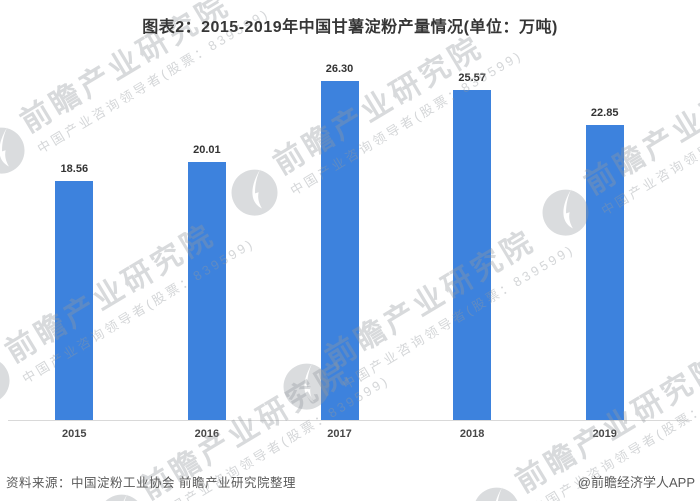 The height and width of the screenshot is (501, 700). Describe the element at coordinates (604, 272) in the screenshot. I see `bar-2019` at that location.